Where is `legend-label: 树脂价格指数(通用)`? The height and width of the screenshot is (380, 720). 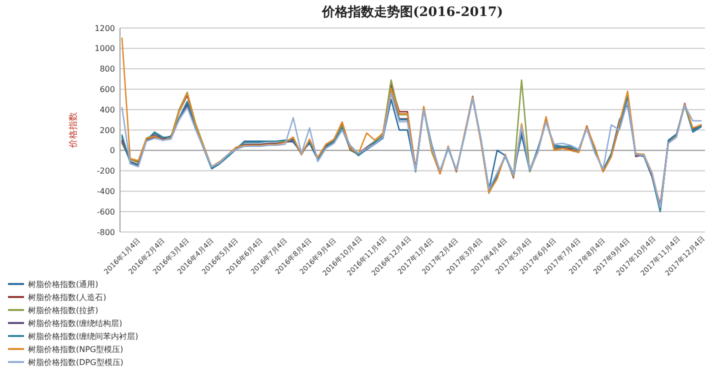 legend-label: 树脂价格指数(通用) is located at coordinates (63, 284).